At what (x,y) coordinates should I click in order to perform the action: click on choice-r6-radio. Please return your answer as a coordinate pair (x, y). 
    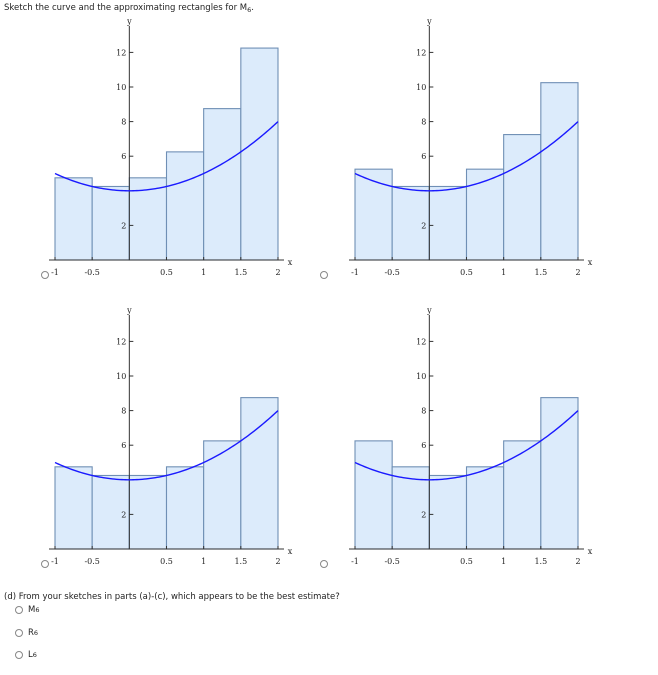
    Looking at the image, I should click on (19, 633).